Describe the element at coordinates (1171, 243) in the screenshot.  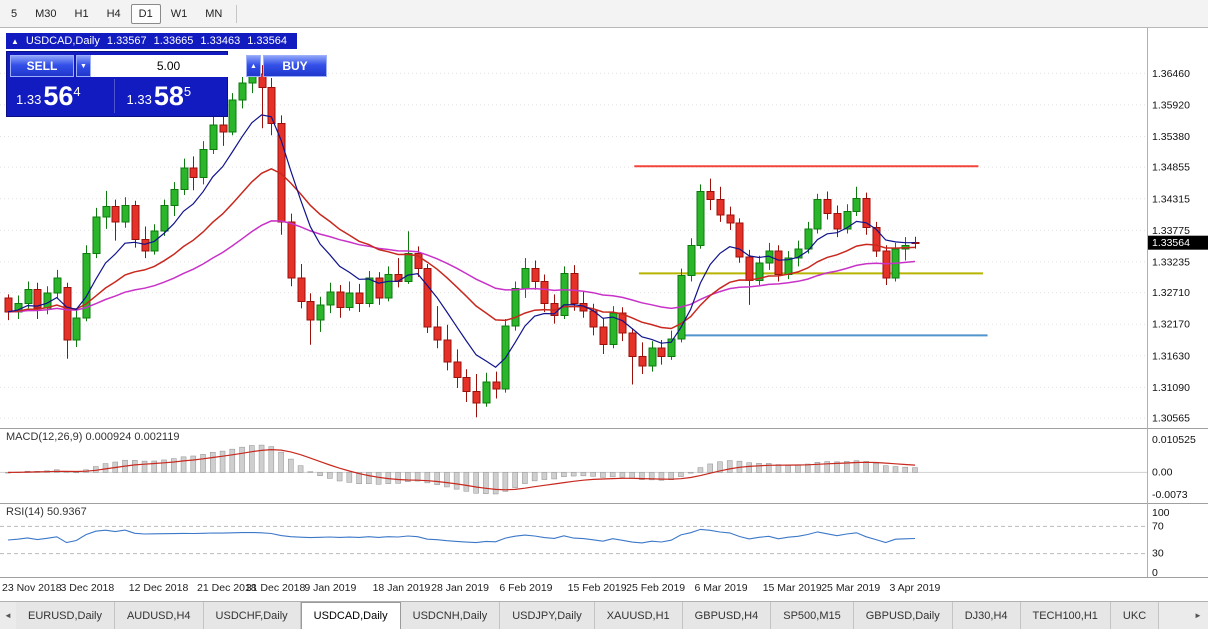
I see `svg-text: 1.33564` at that location.